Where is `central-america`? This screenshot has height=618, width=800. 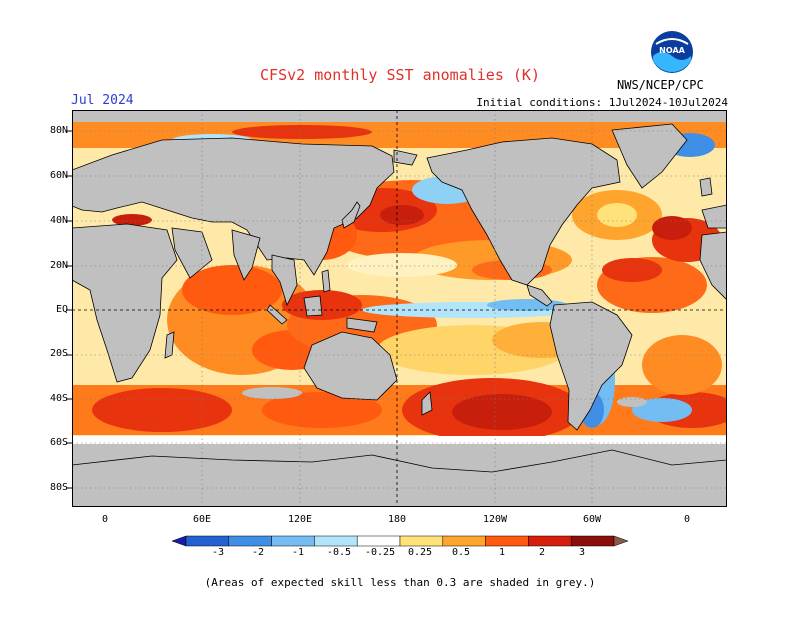
central-america is located at coordinates (539, 295).